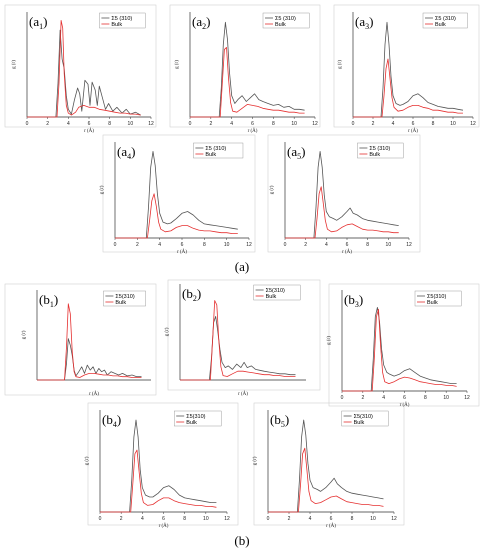  I want to click on panel-label: (a5), so click(296, 152).